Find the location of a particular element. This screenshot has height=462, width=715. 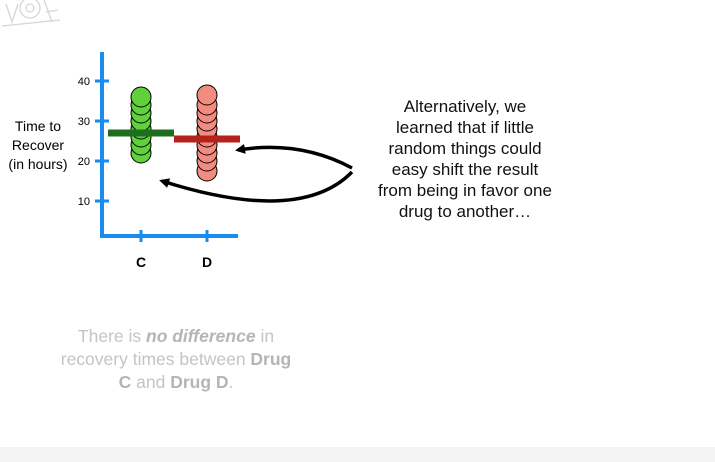

y-axis-label-line: Time to is located at coordinates (38, 126).